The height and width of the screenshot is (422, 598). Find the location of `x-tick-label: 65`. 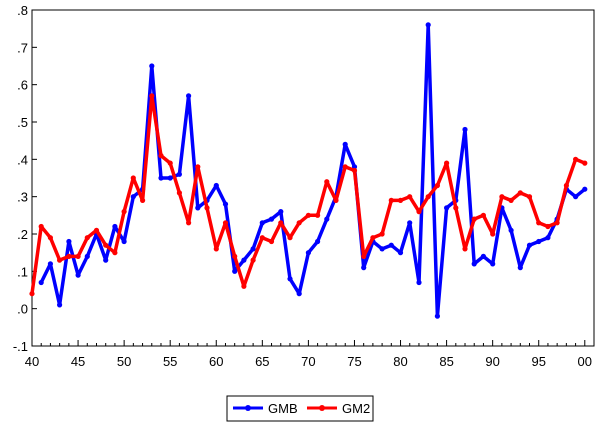

x-tick-label: 65 is located at coordinates (262, 361).